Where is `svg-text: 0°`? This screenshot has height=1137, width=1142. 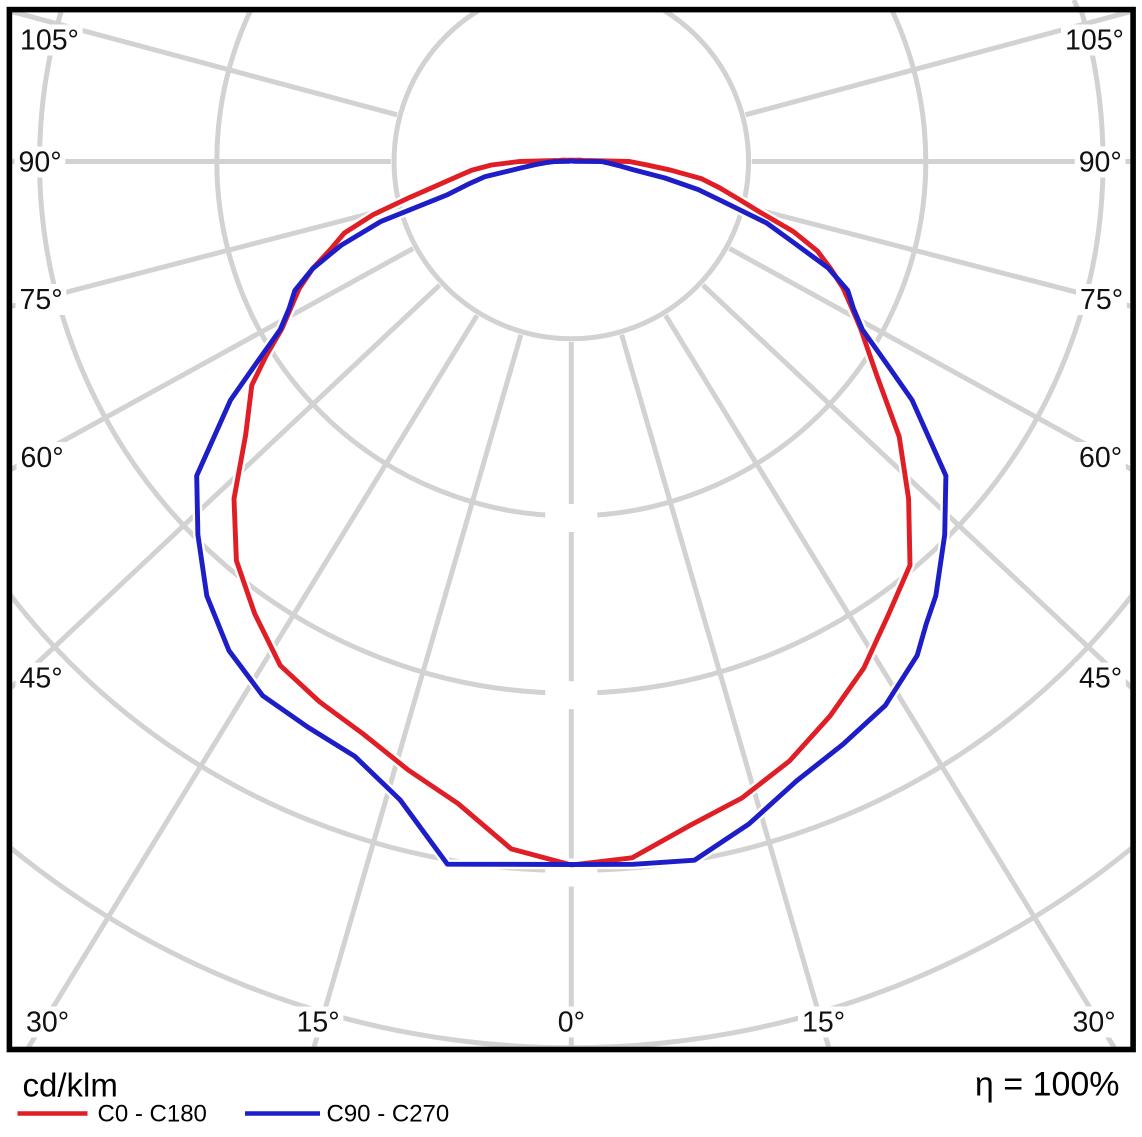 svg-text: 0° is located at coordinates (571, 1023).